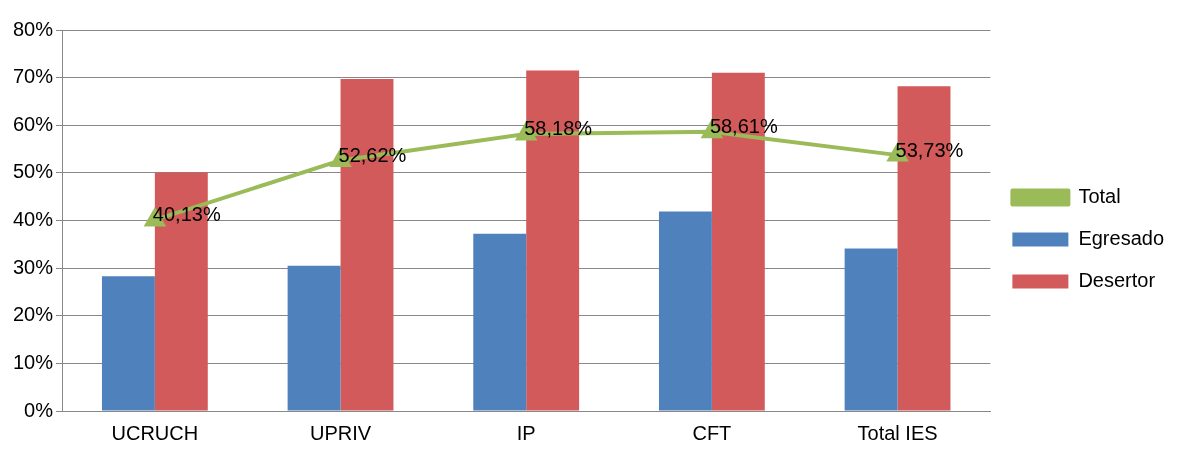 The image size is (1184, 459). I want to click on y-tick-label: 50%, so click(33, 171).